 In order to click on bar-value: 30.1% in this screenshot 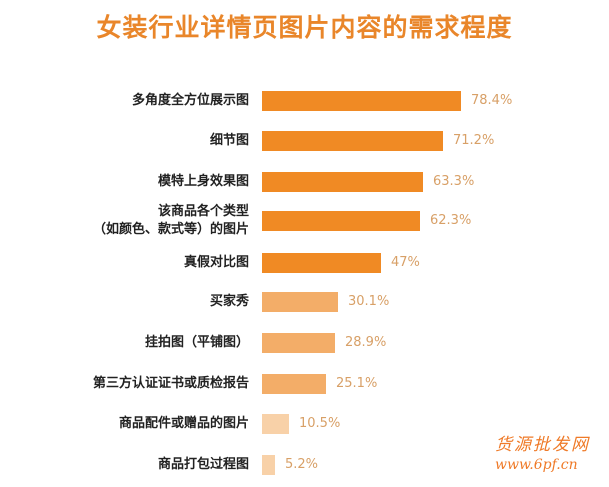, I will do `click(369, 301)`.